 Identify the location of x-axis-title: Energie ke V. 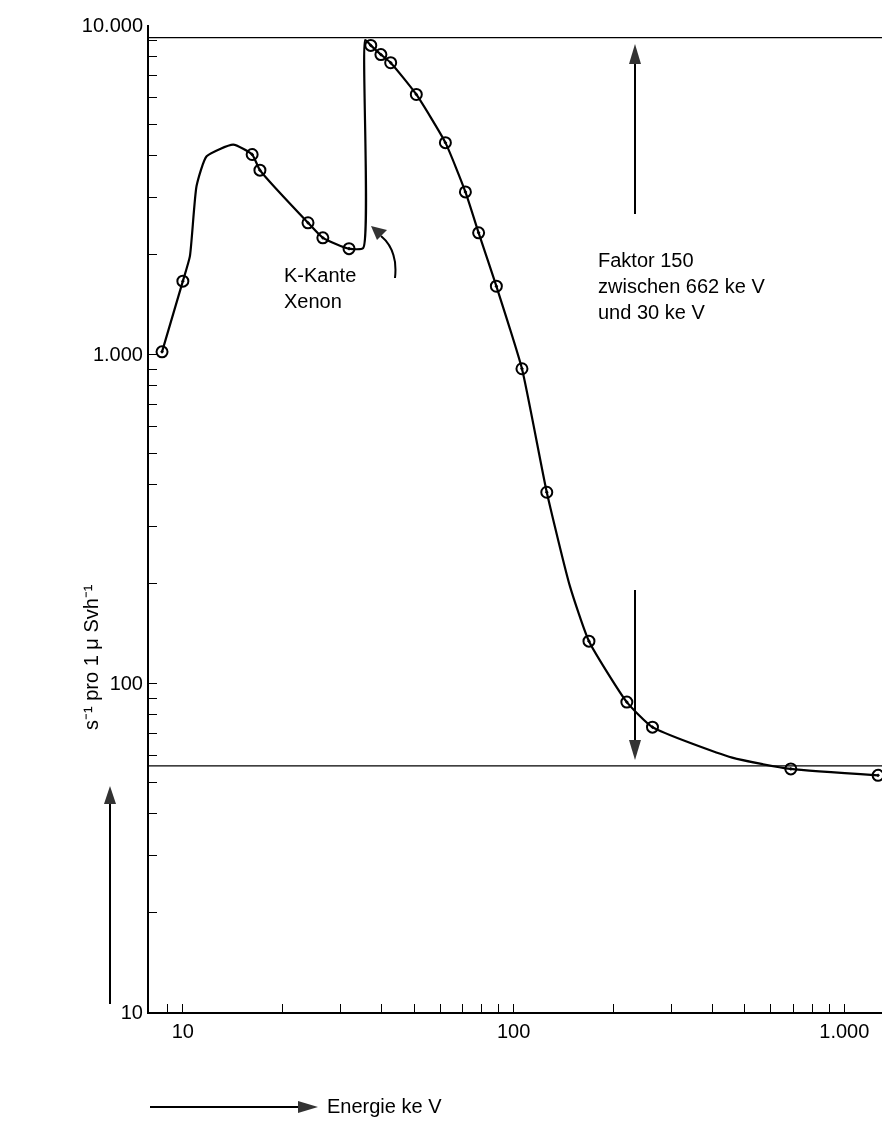
(385, 1106).